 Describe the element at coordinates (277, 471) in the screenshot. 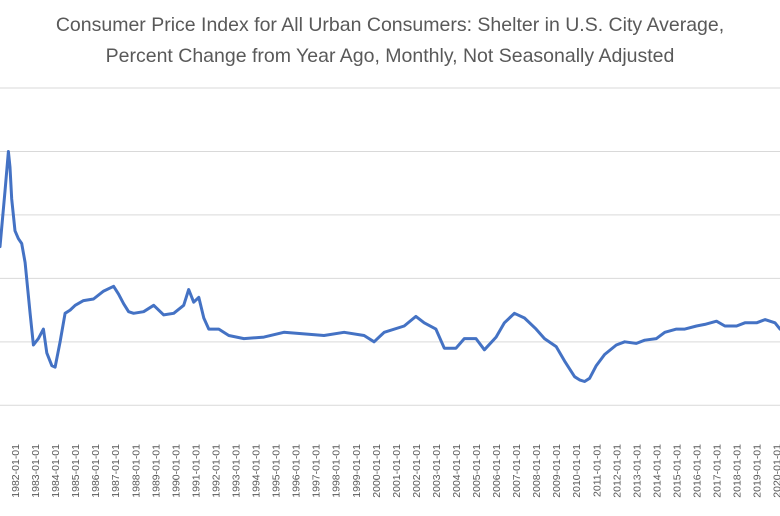

I see `x-tick-label: 1995-01-01` at that location.